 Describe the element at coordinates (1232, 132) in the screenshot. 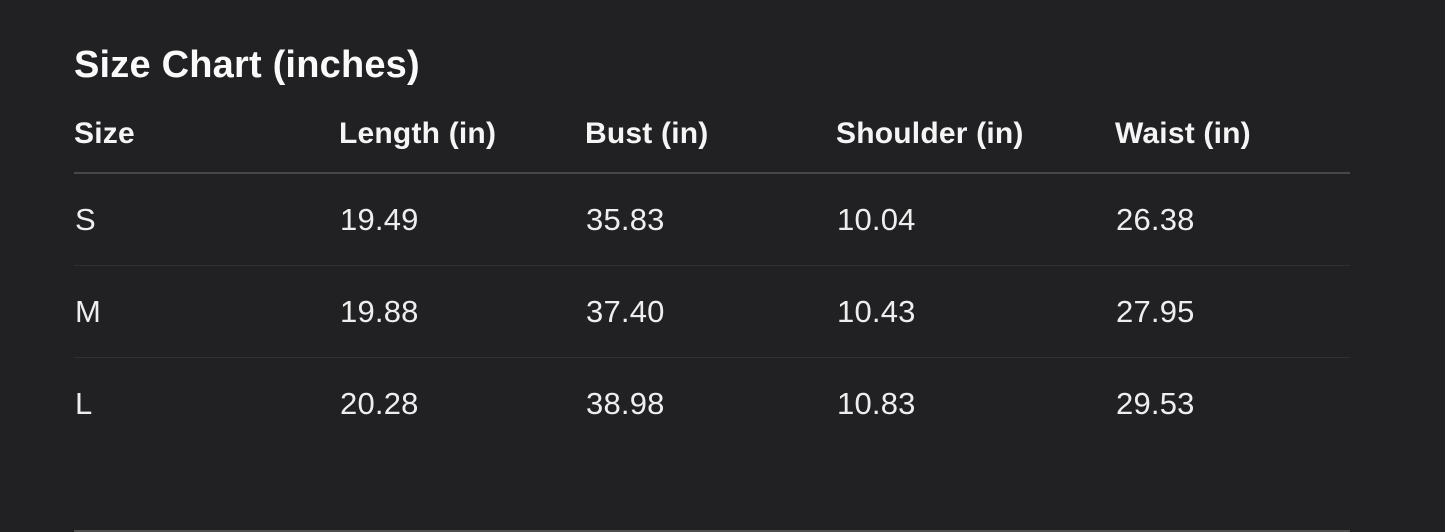

I see `column-header-waist: Waist (in)` at that location.